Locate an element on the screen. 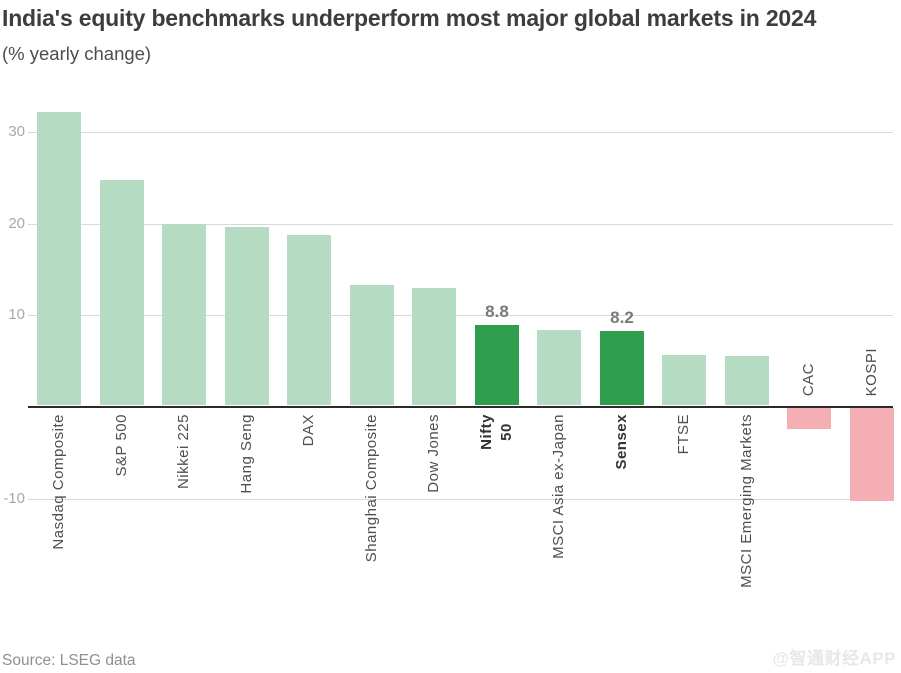  category-label-nikkei-225: Nikkei 225 is located at coordinates (183, 452).